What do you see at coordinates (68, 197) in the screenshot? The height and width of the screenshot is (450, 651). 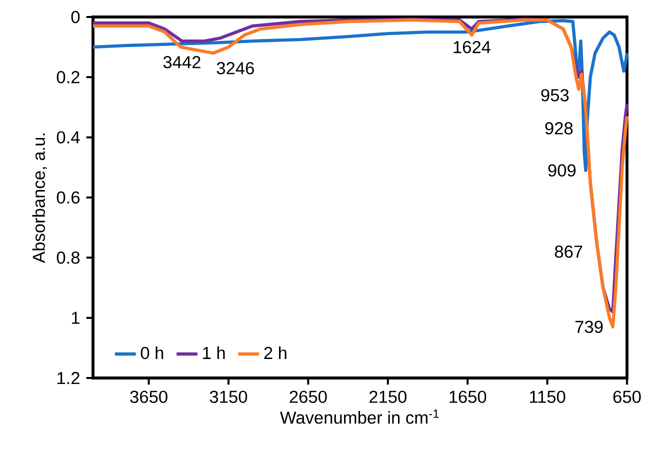 I see `y-tick-label: 0.6` at bounding box center [68, 197].